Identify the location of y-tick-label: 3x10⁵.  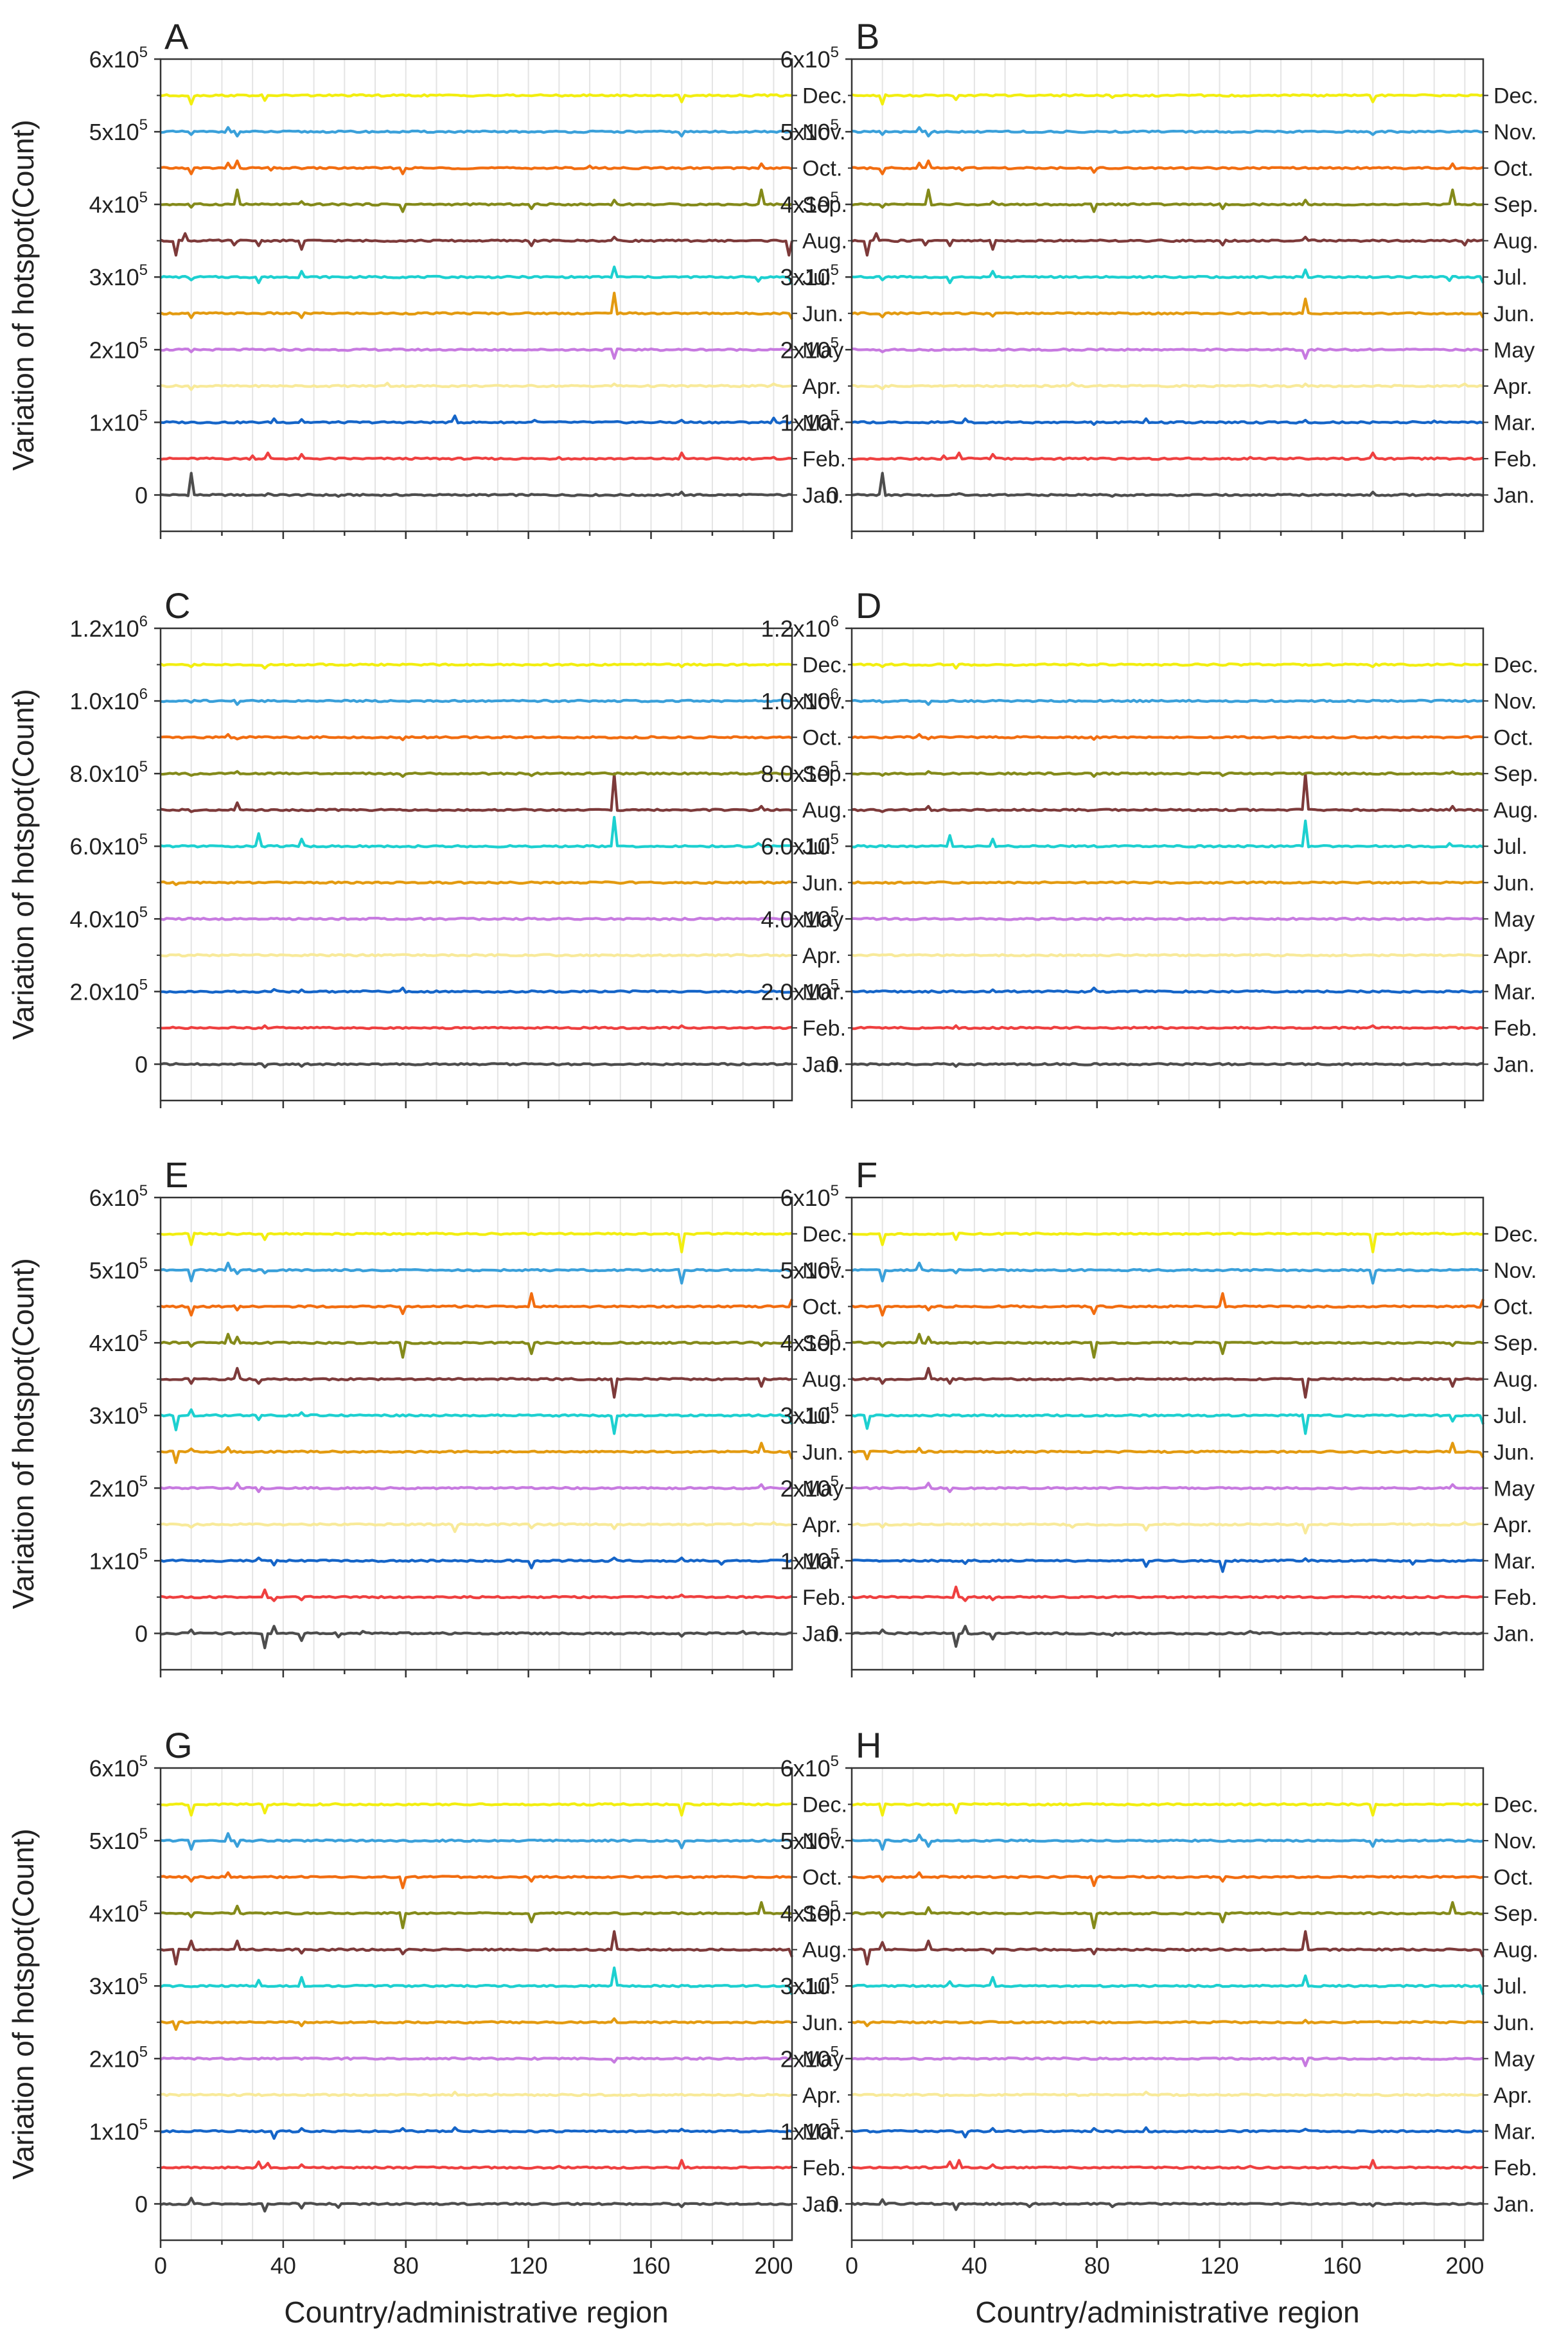
(118, 1414).